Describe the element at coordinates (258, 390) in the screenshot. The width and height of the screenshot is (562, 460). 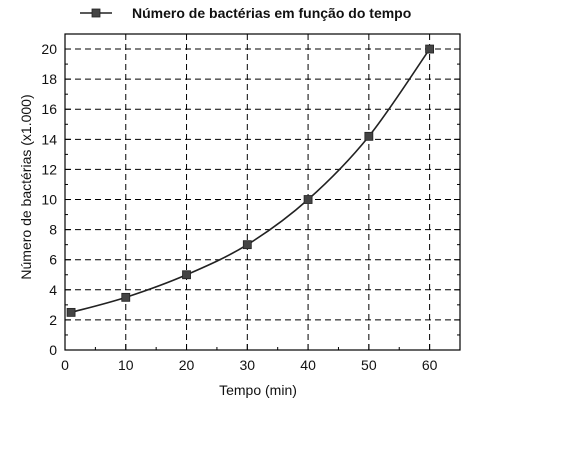
I see `x-axis-title: Tempo (min)` at that location.